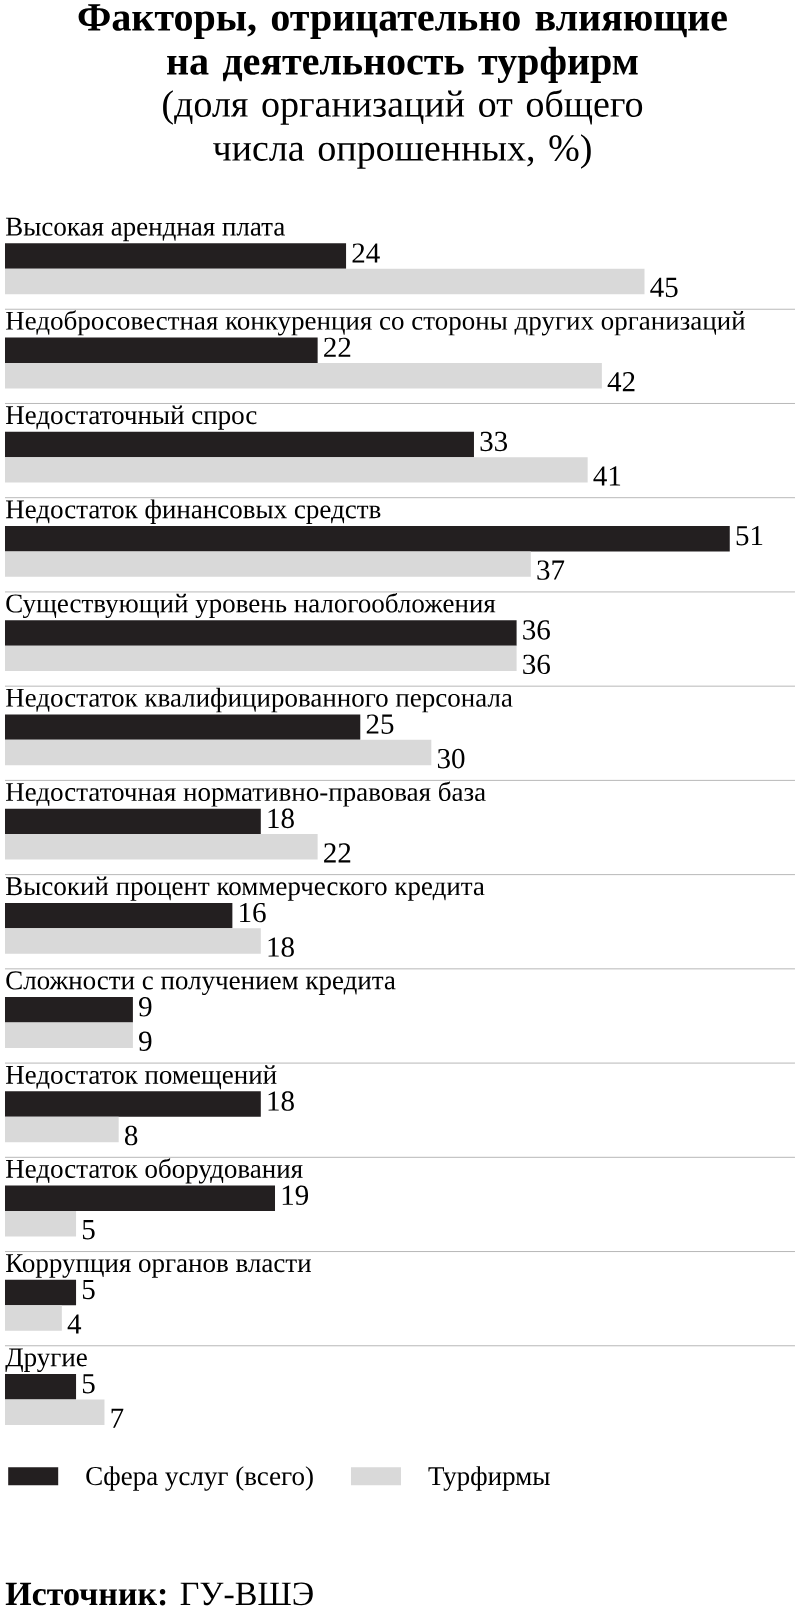  I want to click on data-label: 4, so click(74, 1324).